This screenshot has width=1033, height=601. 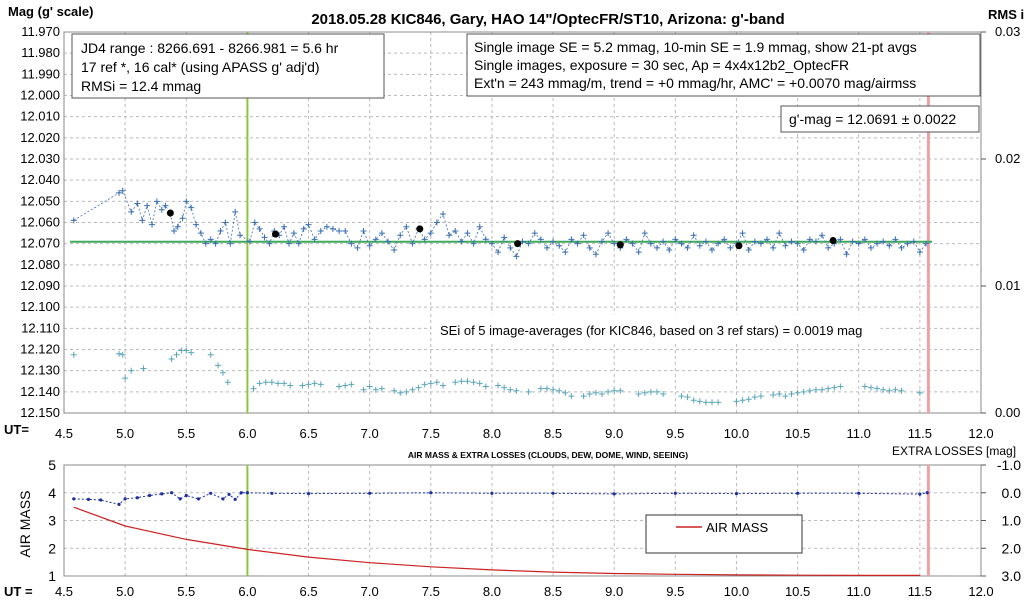 What do you see at coordinates (614, 433) in the screenshot?
I see `x-tick-label: 9.0` at bounding box center [614, 433].